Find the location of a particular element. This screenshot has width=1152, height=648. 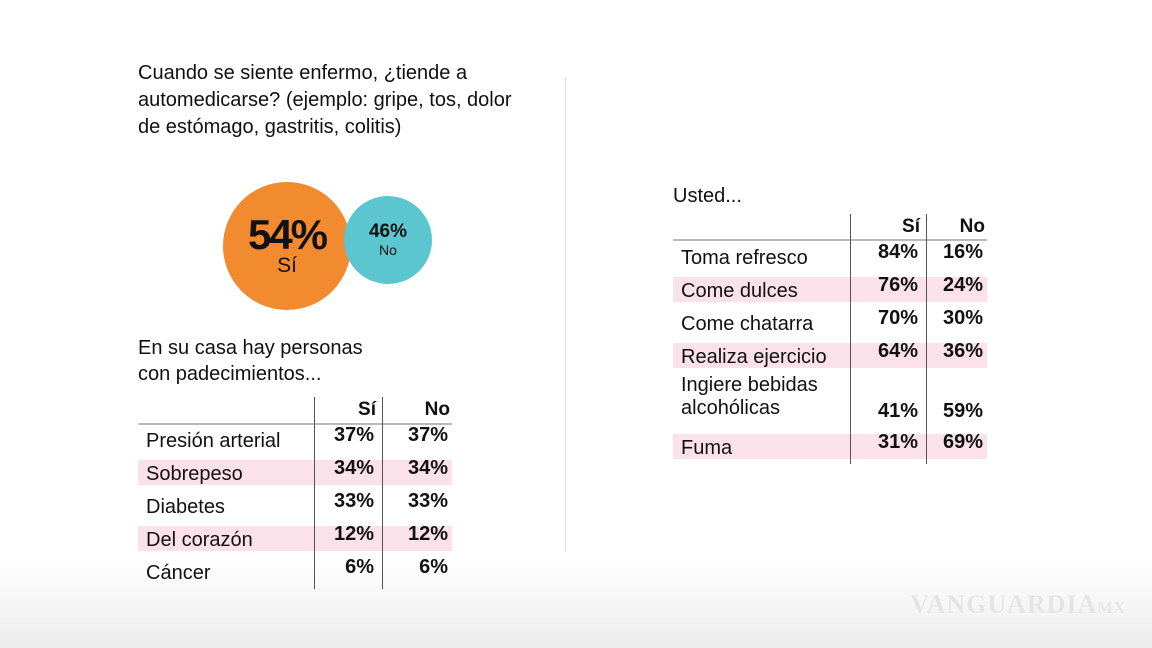

row-label: Del corazón is located at coordinates (199, 540).